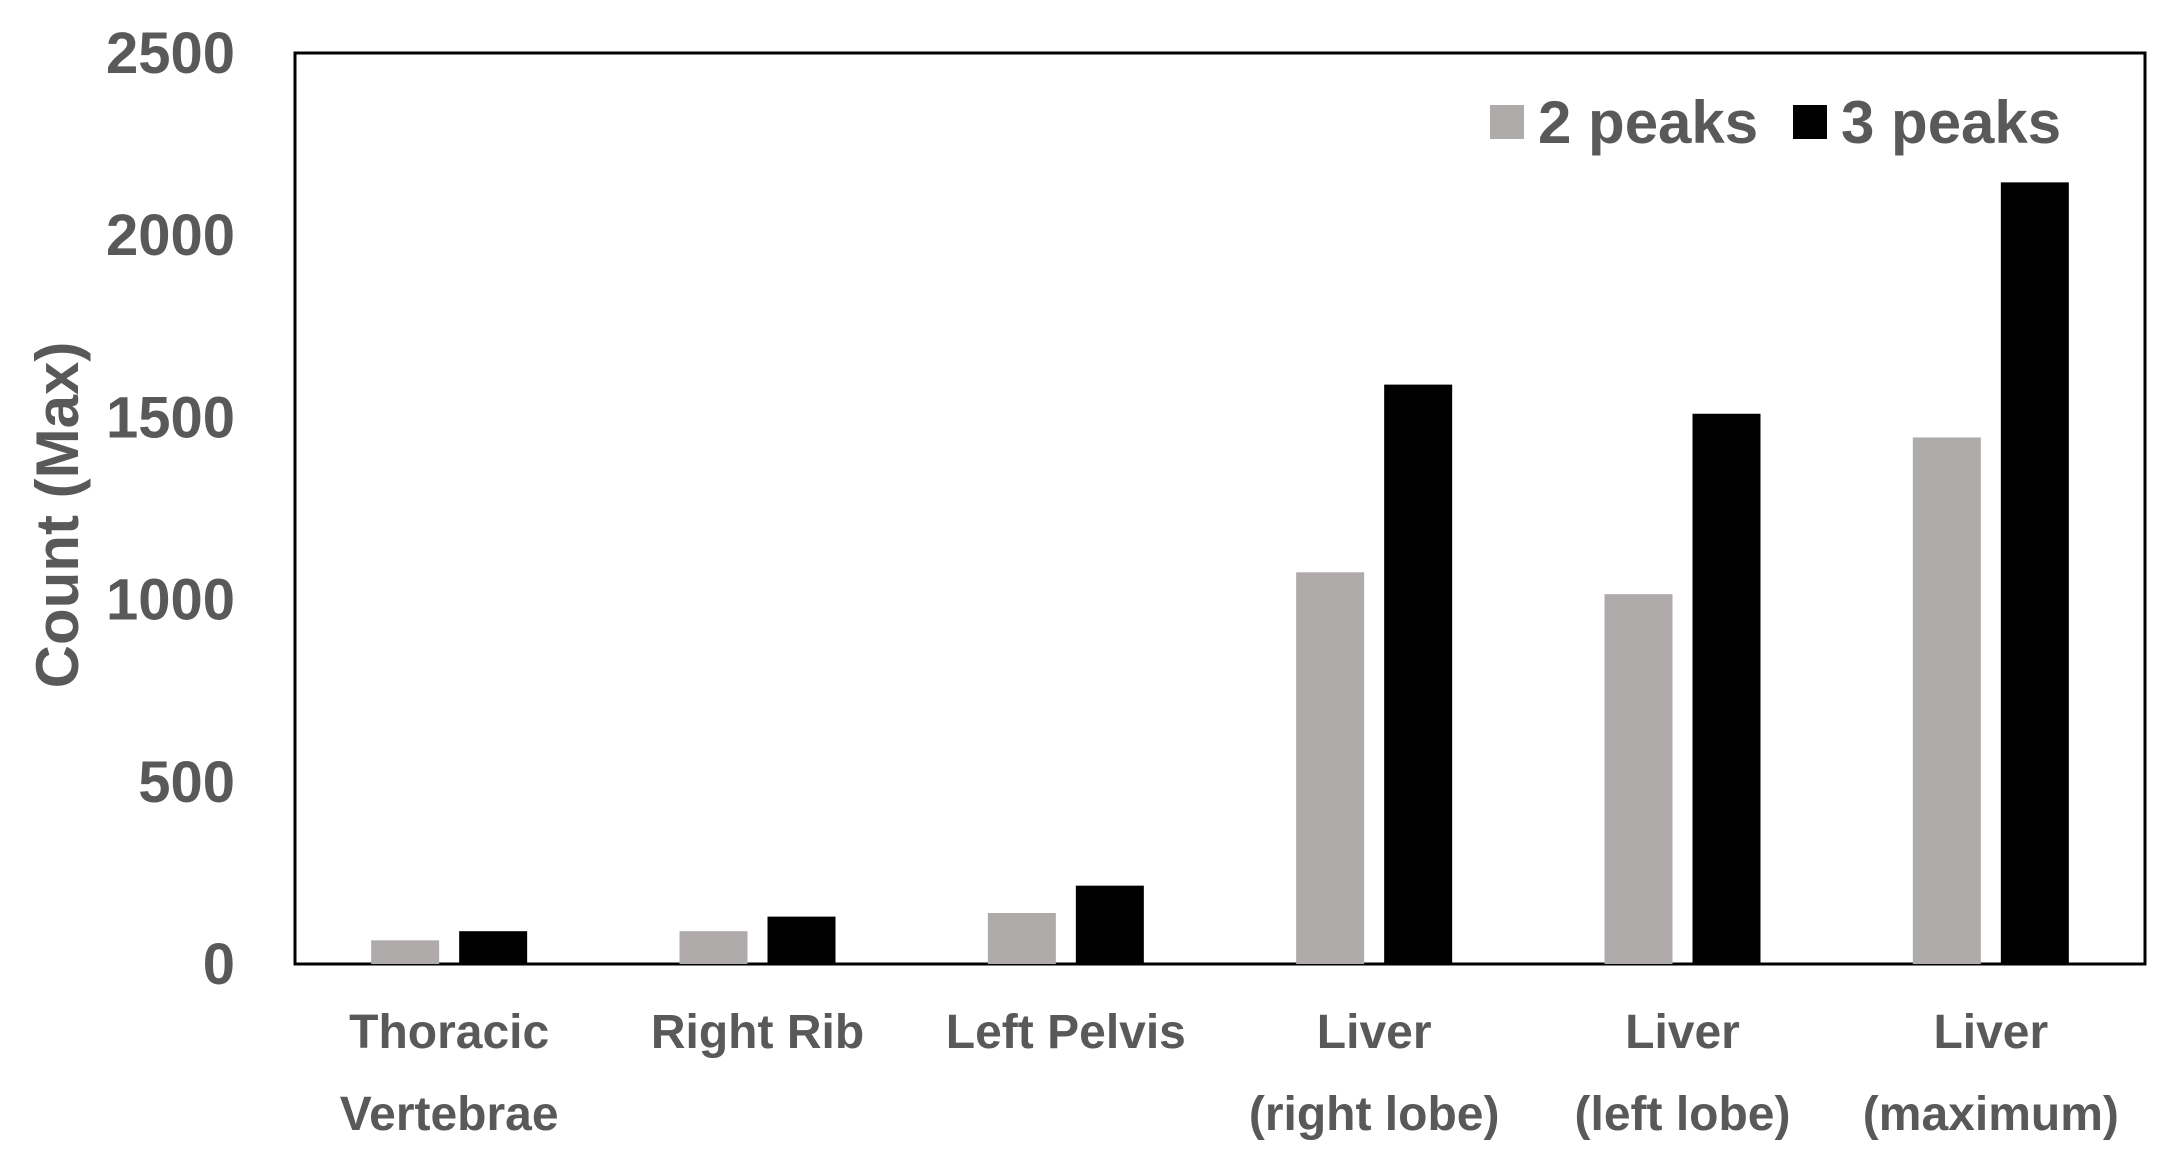 The width and height of the screenshot is (2163, 1160). Describe the element at coordinates (186, 782) in the screenshot. I see `y-tick-label: 500` at that location.